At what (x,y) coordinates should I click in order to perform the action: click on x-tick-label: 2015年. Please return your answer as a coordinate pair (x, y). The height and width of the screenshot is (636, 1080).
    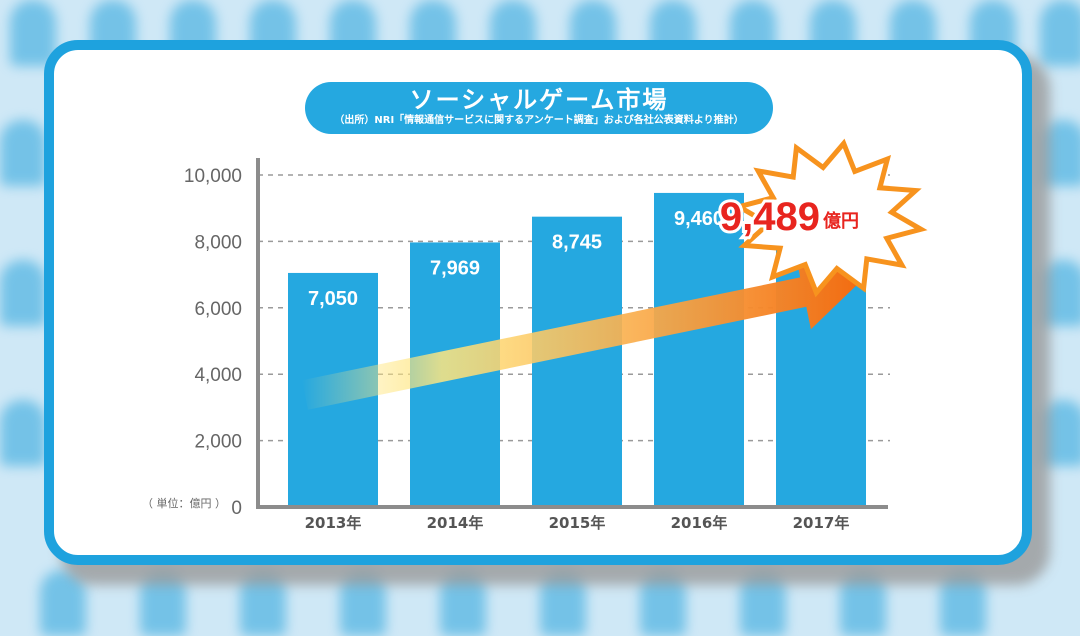
    Looking at the image, I should click on (577, 523).